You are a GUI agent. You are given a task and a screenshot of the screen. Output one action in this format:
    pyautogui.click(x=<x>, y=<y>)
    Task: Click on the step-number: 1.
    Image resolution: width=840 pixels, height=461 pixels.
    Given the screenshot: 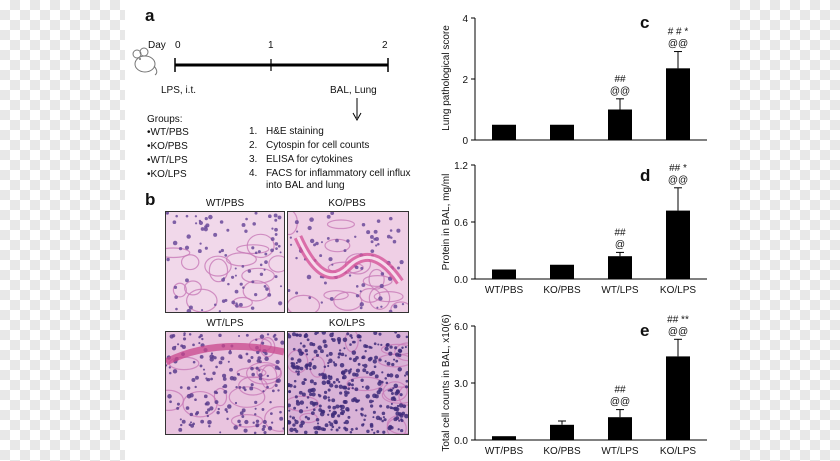 What is the action you would take?
    pyautogui.click(x=253, y=131)
    